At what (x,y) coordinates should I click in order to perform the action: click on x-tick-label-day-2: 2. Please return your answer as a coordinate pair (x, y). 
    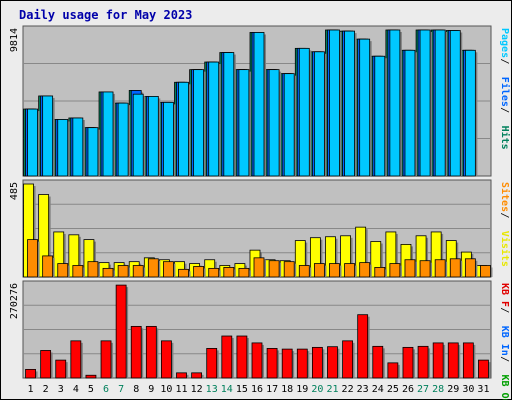
    Looking at the image, I should click on (46, 389).